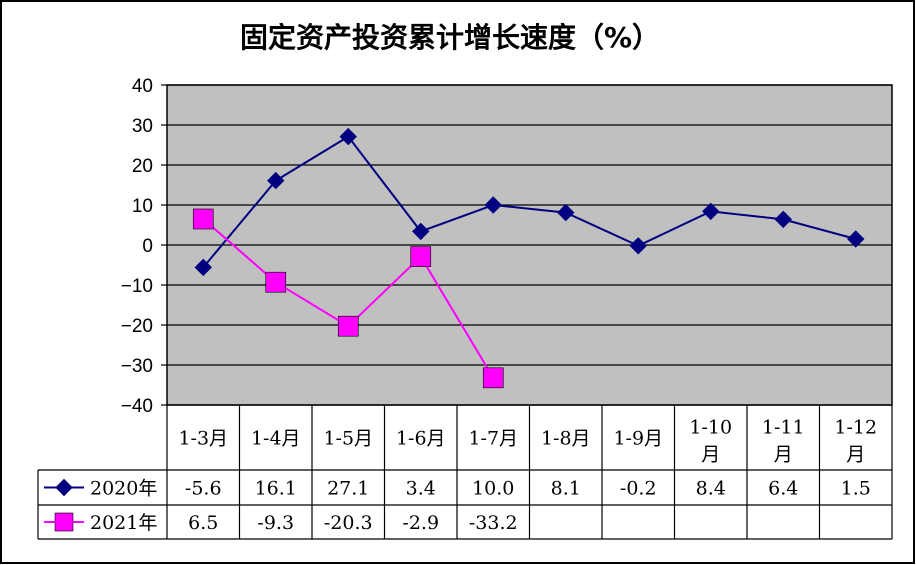 The width and height of the screenshot is (916, 565). I want to click on y-tick-label: −40, so click(137, 406).